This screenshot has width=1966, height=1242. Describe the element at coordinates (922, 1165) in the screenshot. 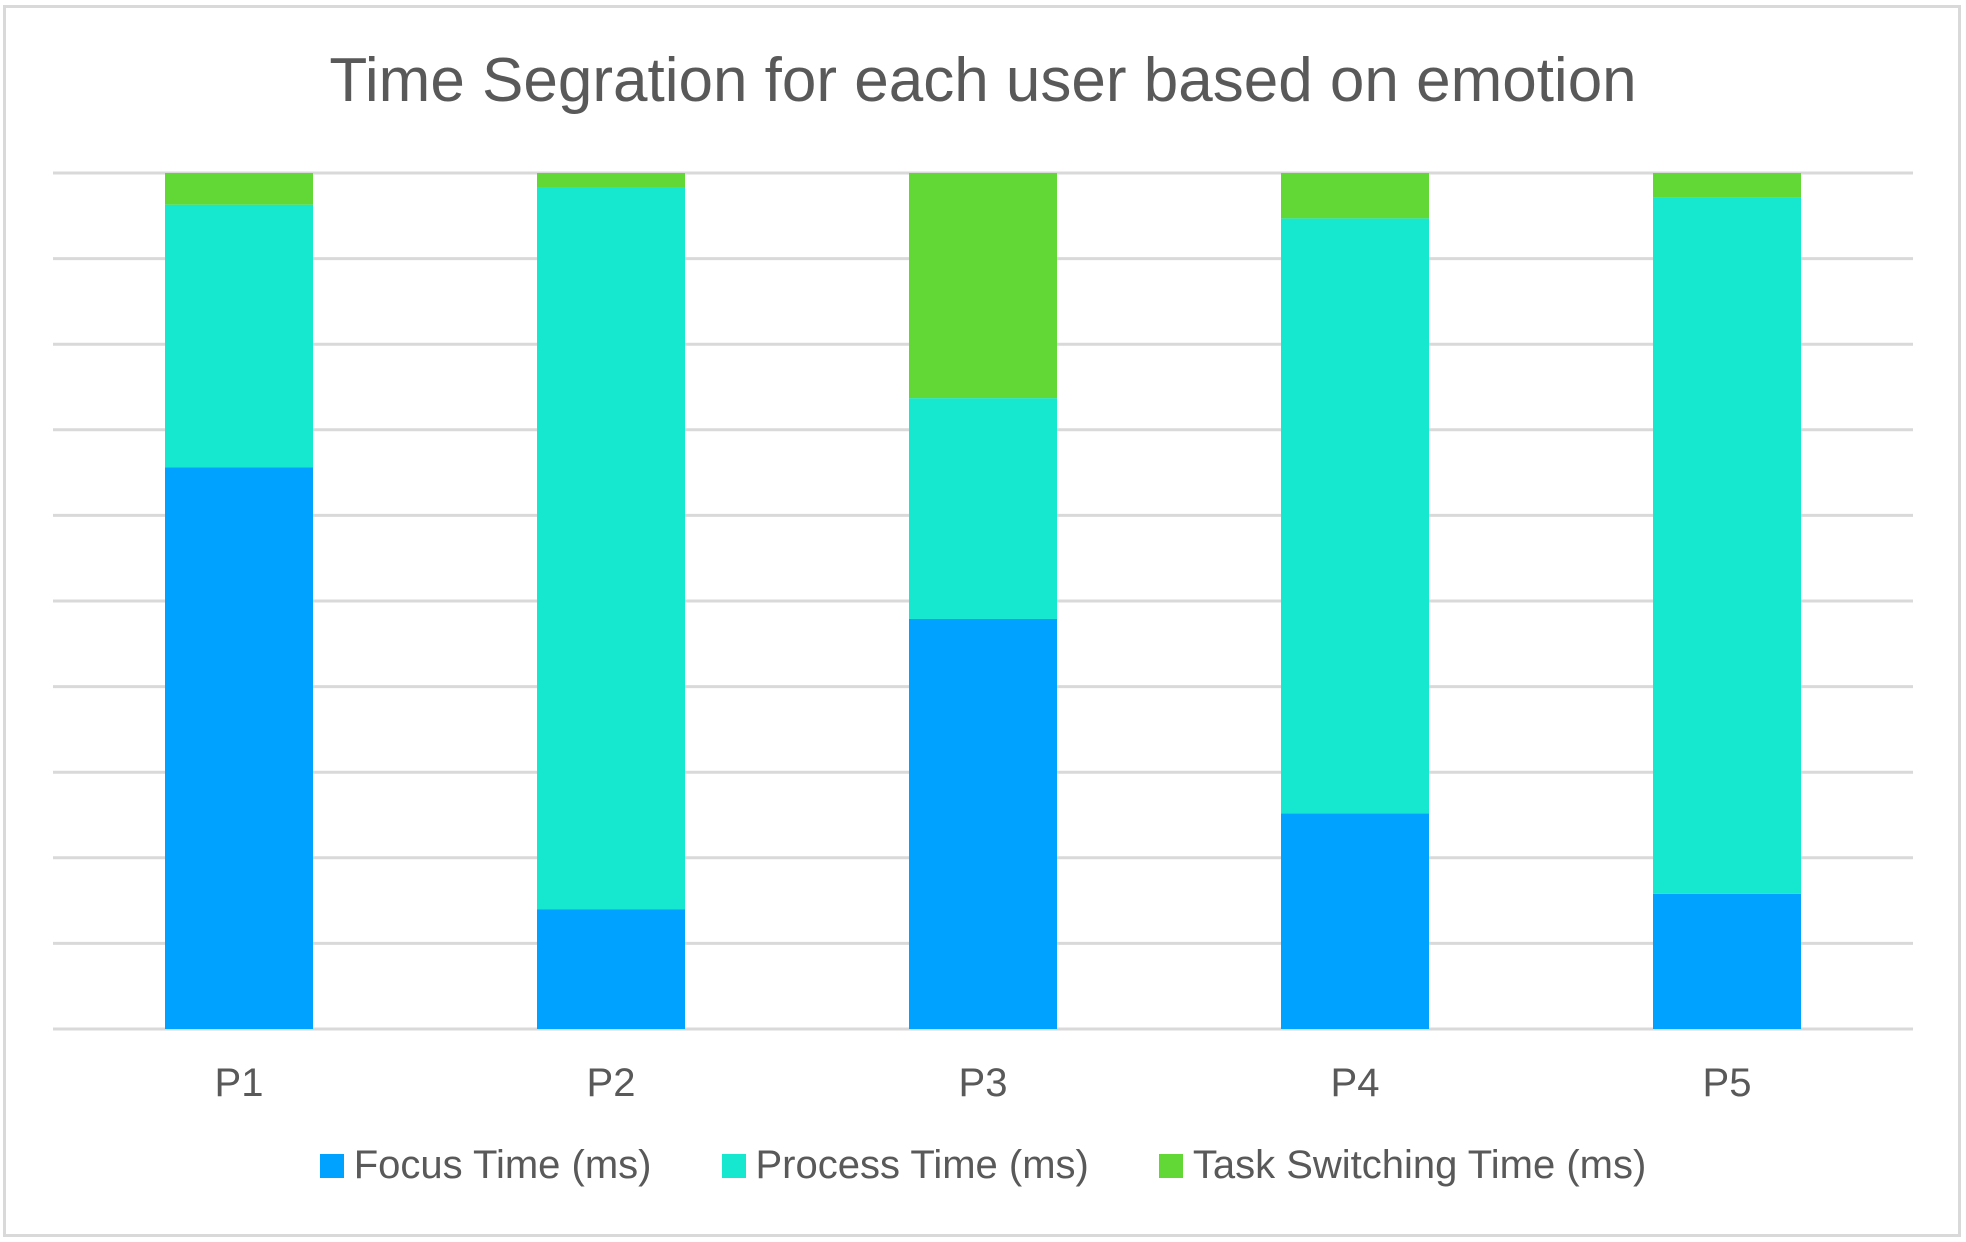

I see `legend-label-process: Process Time (ms)` at that location.